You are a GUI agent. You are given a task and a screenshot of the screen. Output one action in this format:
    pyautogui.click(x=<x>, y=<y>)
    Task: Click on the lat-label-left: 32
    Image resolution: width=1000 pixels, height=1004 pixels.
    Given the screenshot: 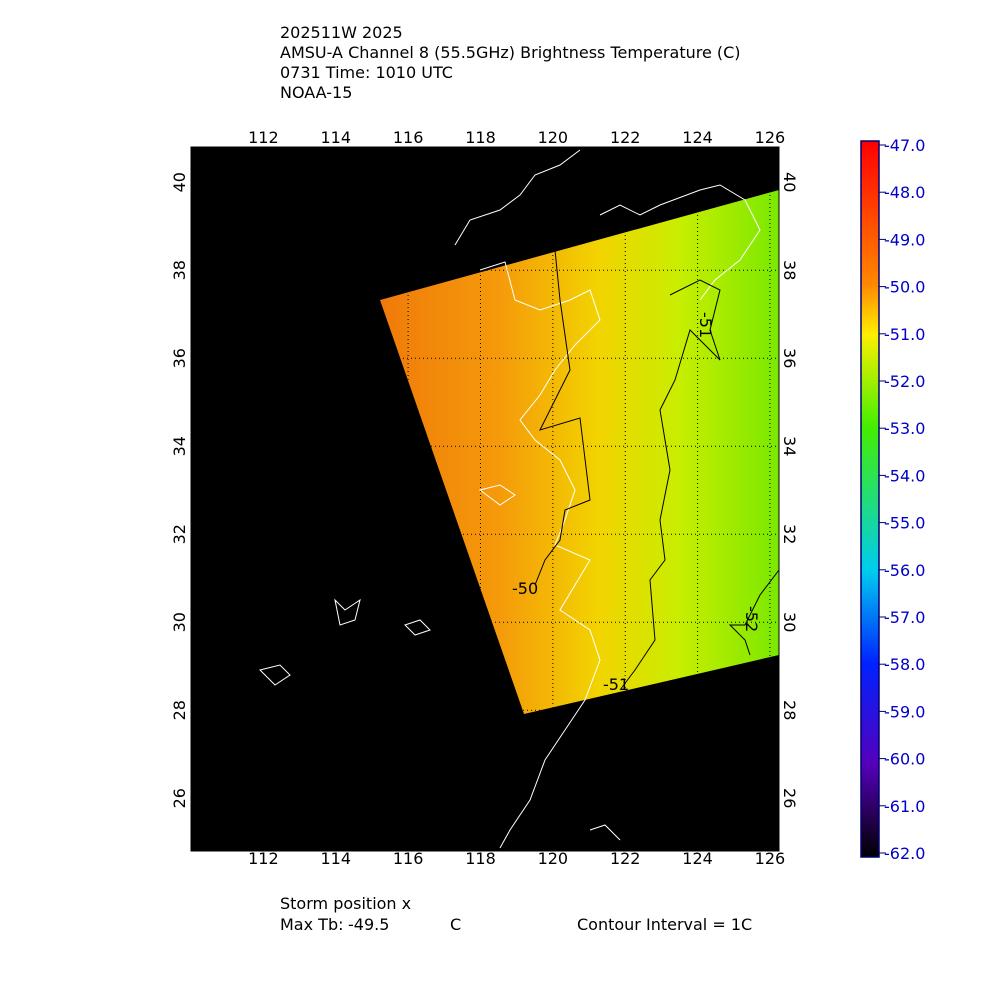 What is the action you would take?
    pyautogui.click(x=179, y=534)
    